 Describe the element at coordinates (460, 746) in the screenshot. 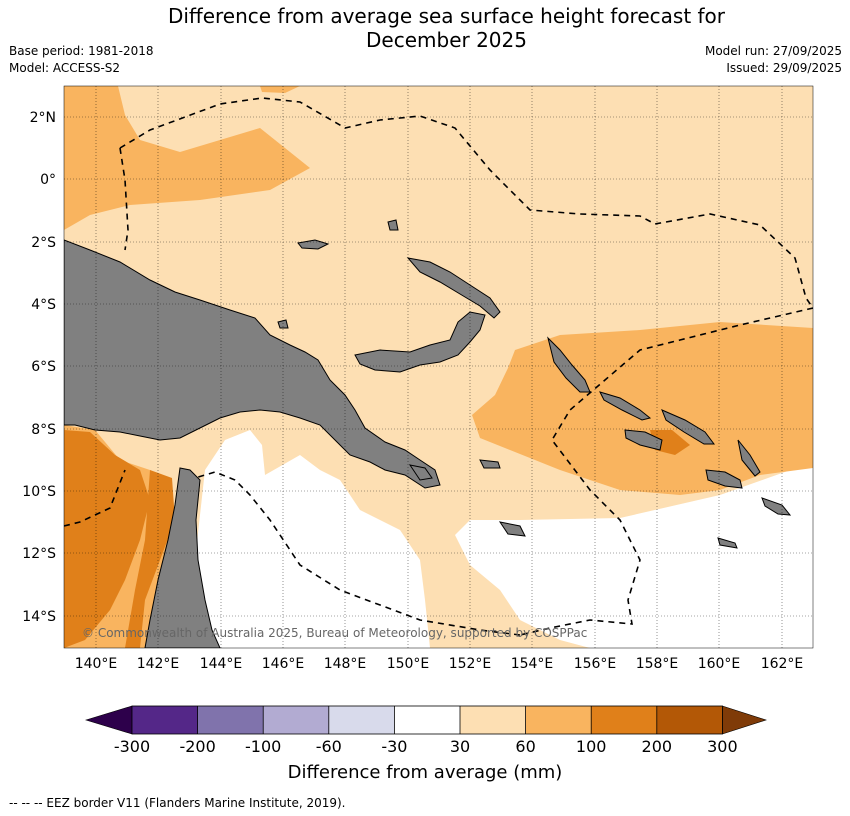

I see `colorbar-label: 30` at that location.